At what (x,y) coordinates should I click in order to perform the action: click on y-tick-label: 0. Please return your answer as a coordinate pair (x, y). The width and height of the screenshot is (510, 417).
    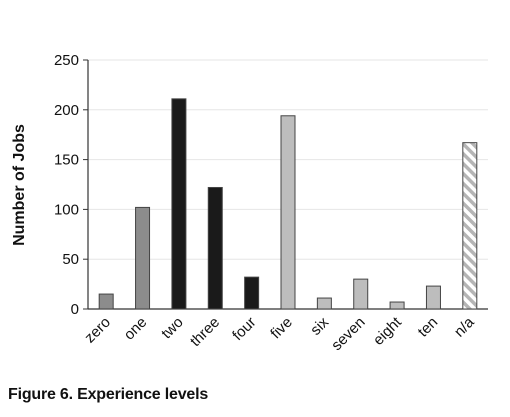
    Looking at the image, I should click on (75, 309).